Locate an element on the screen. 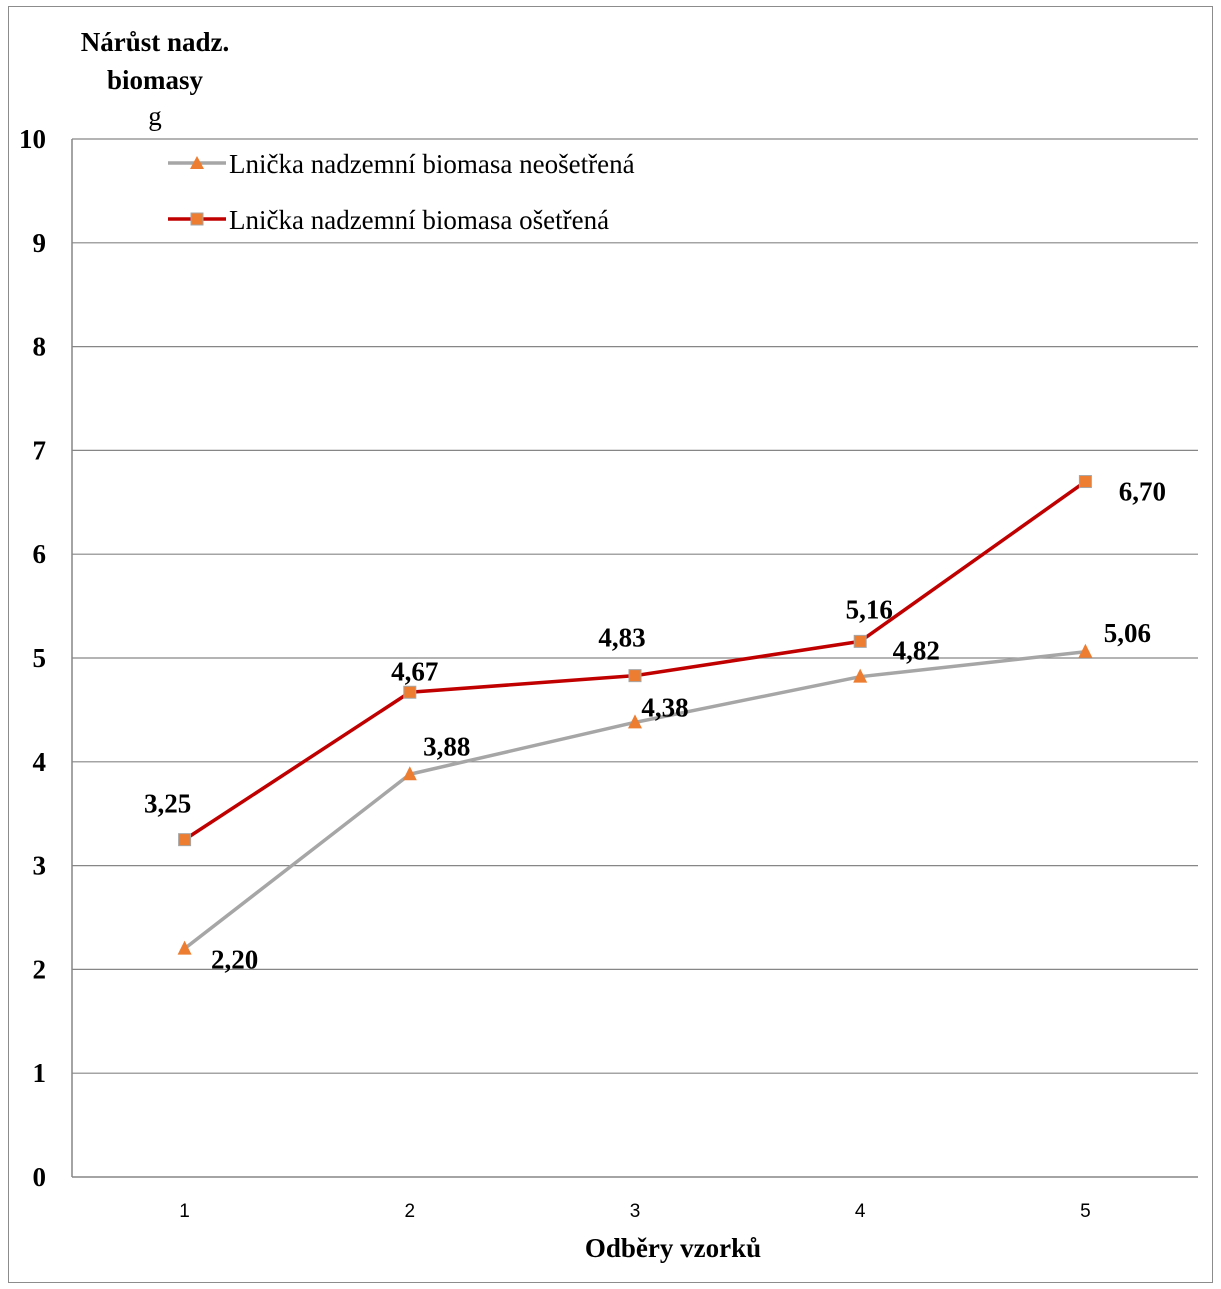 This screenshot has width=1221, height=1289. legend-item-treated: Lnička nadzemní biomasa ošetřená is located at coordinates (388, 220).